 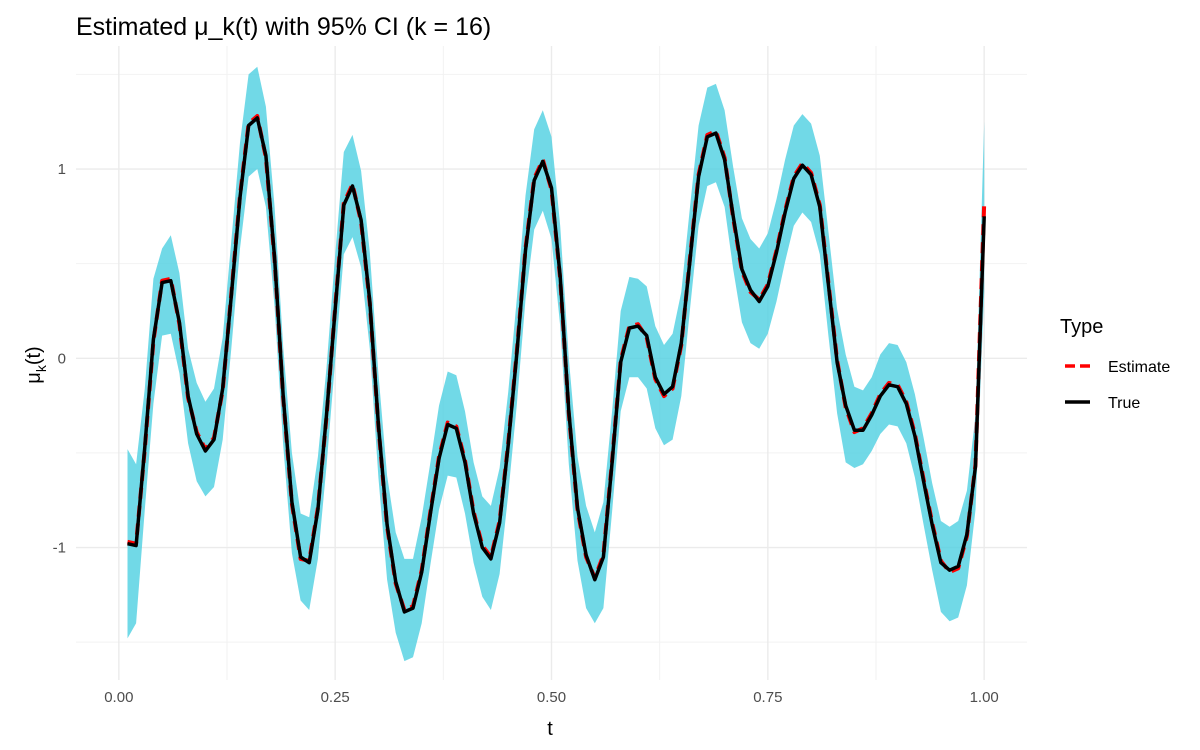 I want to click on x-tick-label: 0.50, so click(x=551, y=697).